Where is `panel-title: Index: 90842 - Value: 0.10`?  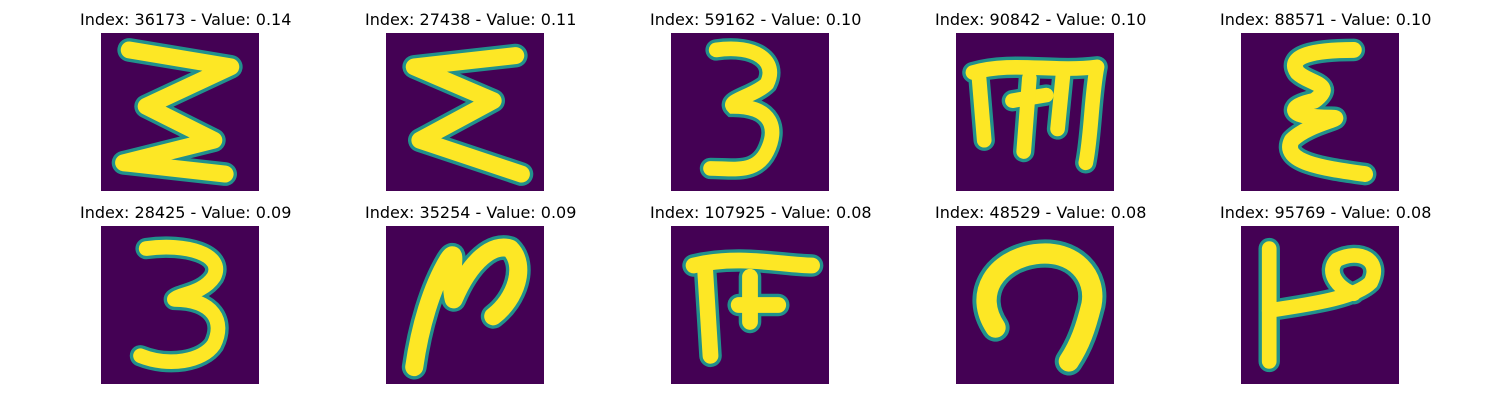
panel-title: Index: 90842 - Value: 0.10 is located at coordinates (1041, 19).